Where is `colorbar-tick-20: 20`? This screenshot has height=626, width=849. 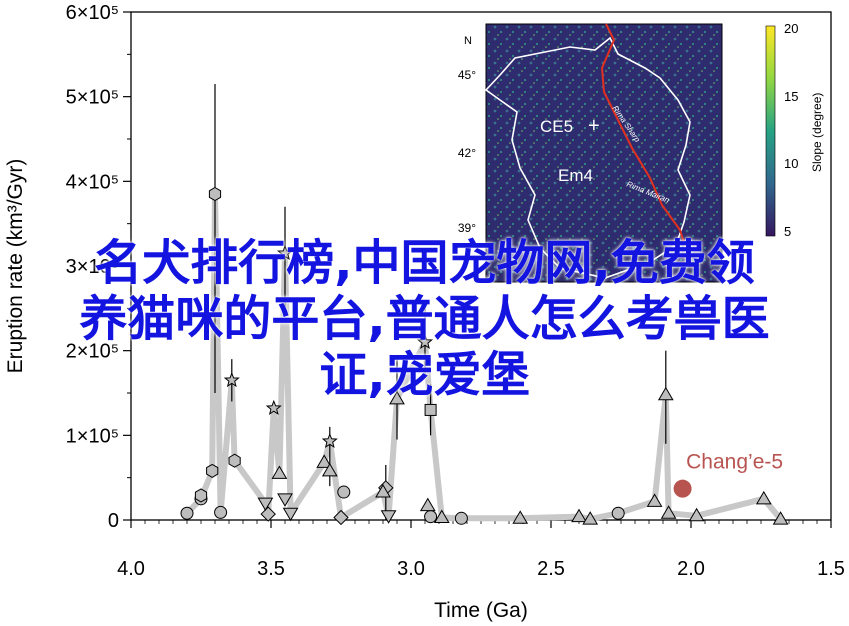
colorbar-tick-20: 20 is located at coordinates (791, 28).